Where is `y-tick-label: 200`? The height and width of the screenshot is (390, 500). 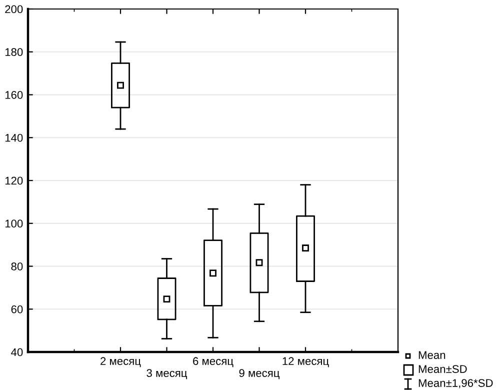 y-tick-label: 200 is located at coordinates (14, 9).